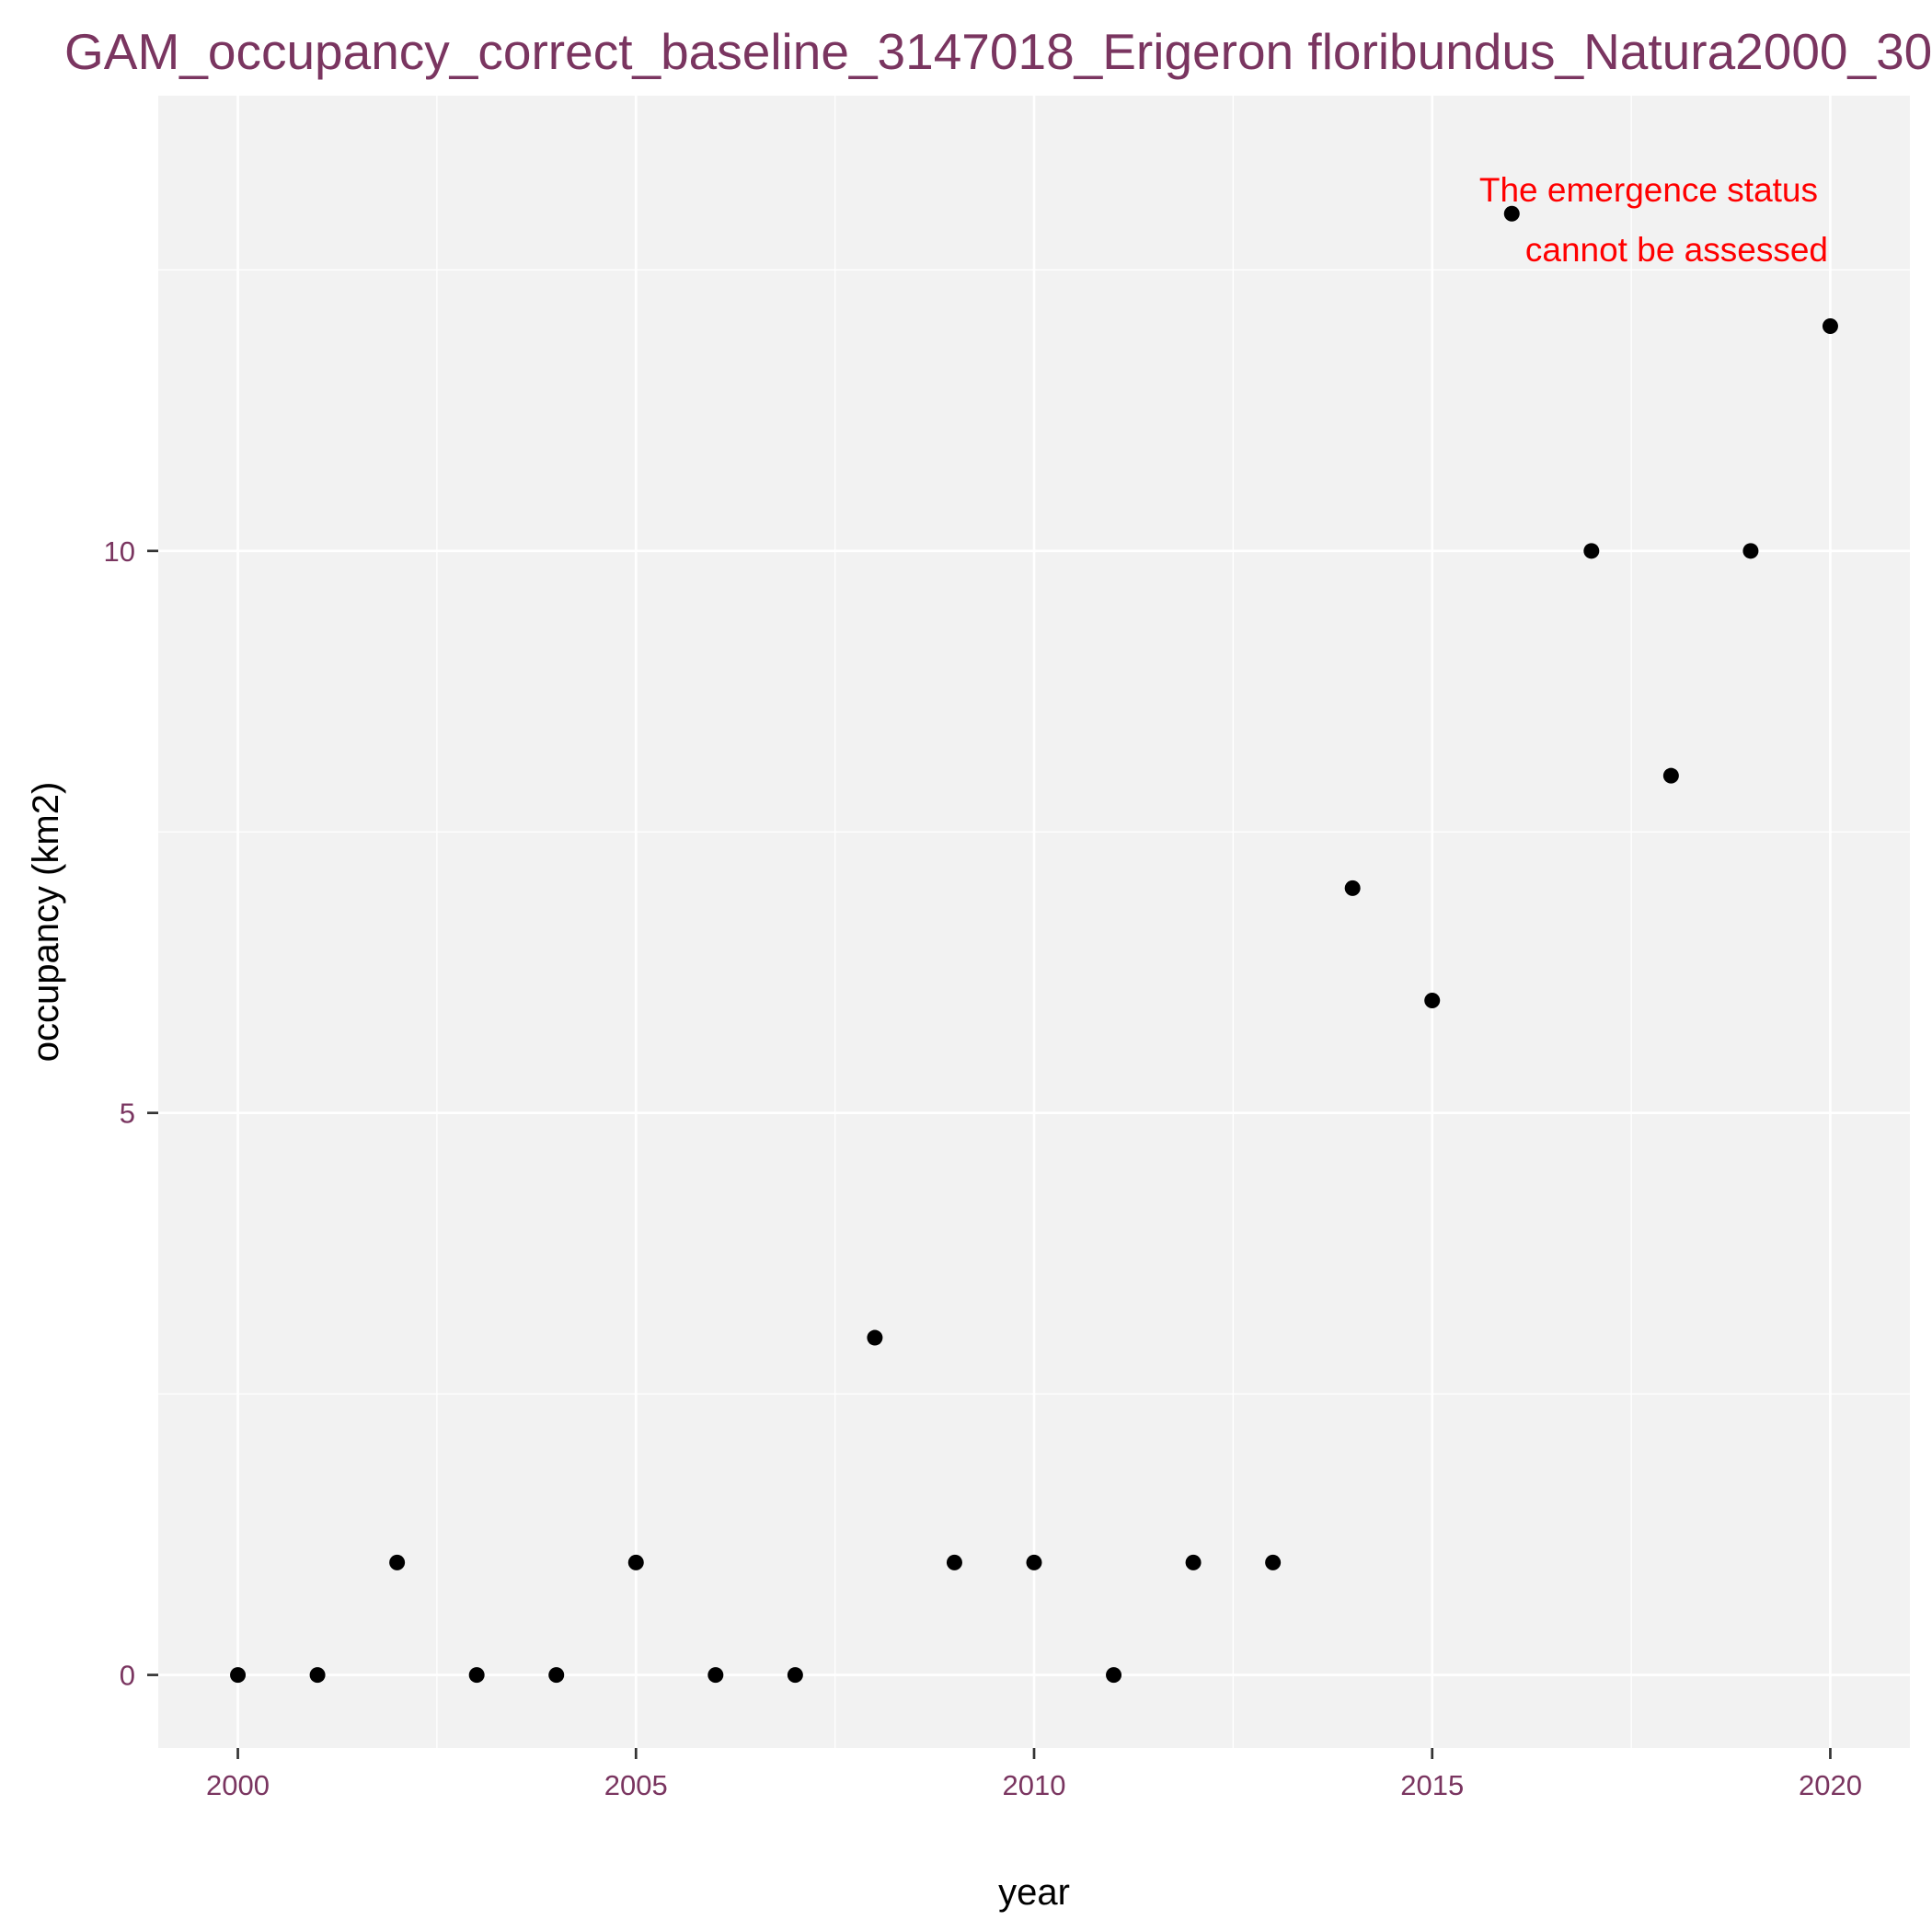  Describe the element at coordinates (127, 1676) in the screenshot. I see `y-tick-label: 0` at that location.